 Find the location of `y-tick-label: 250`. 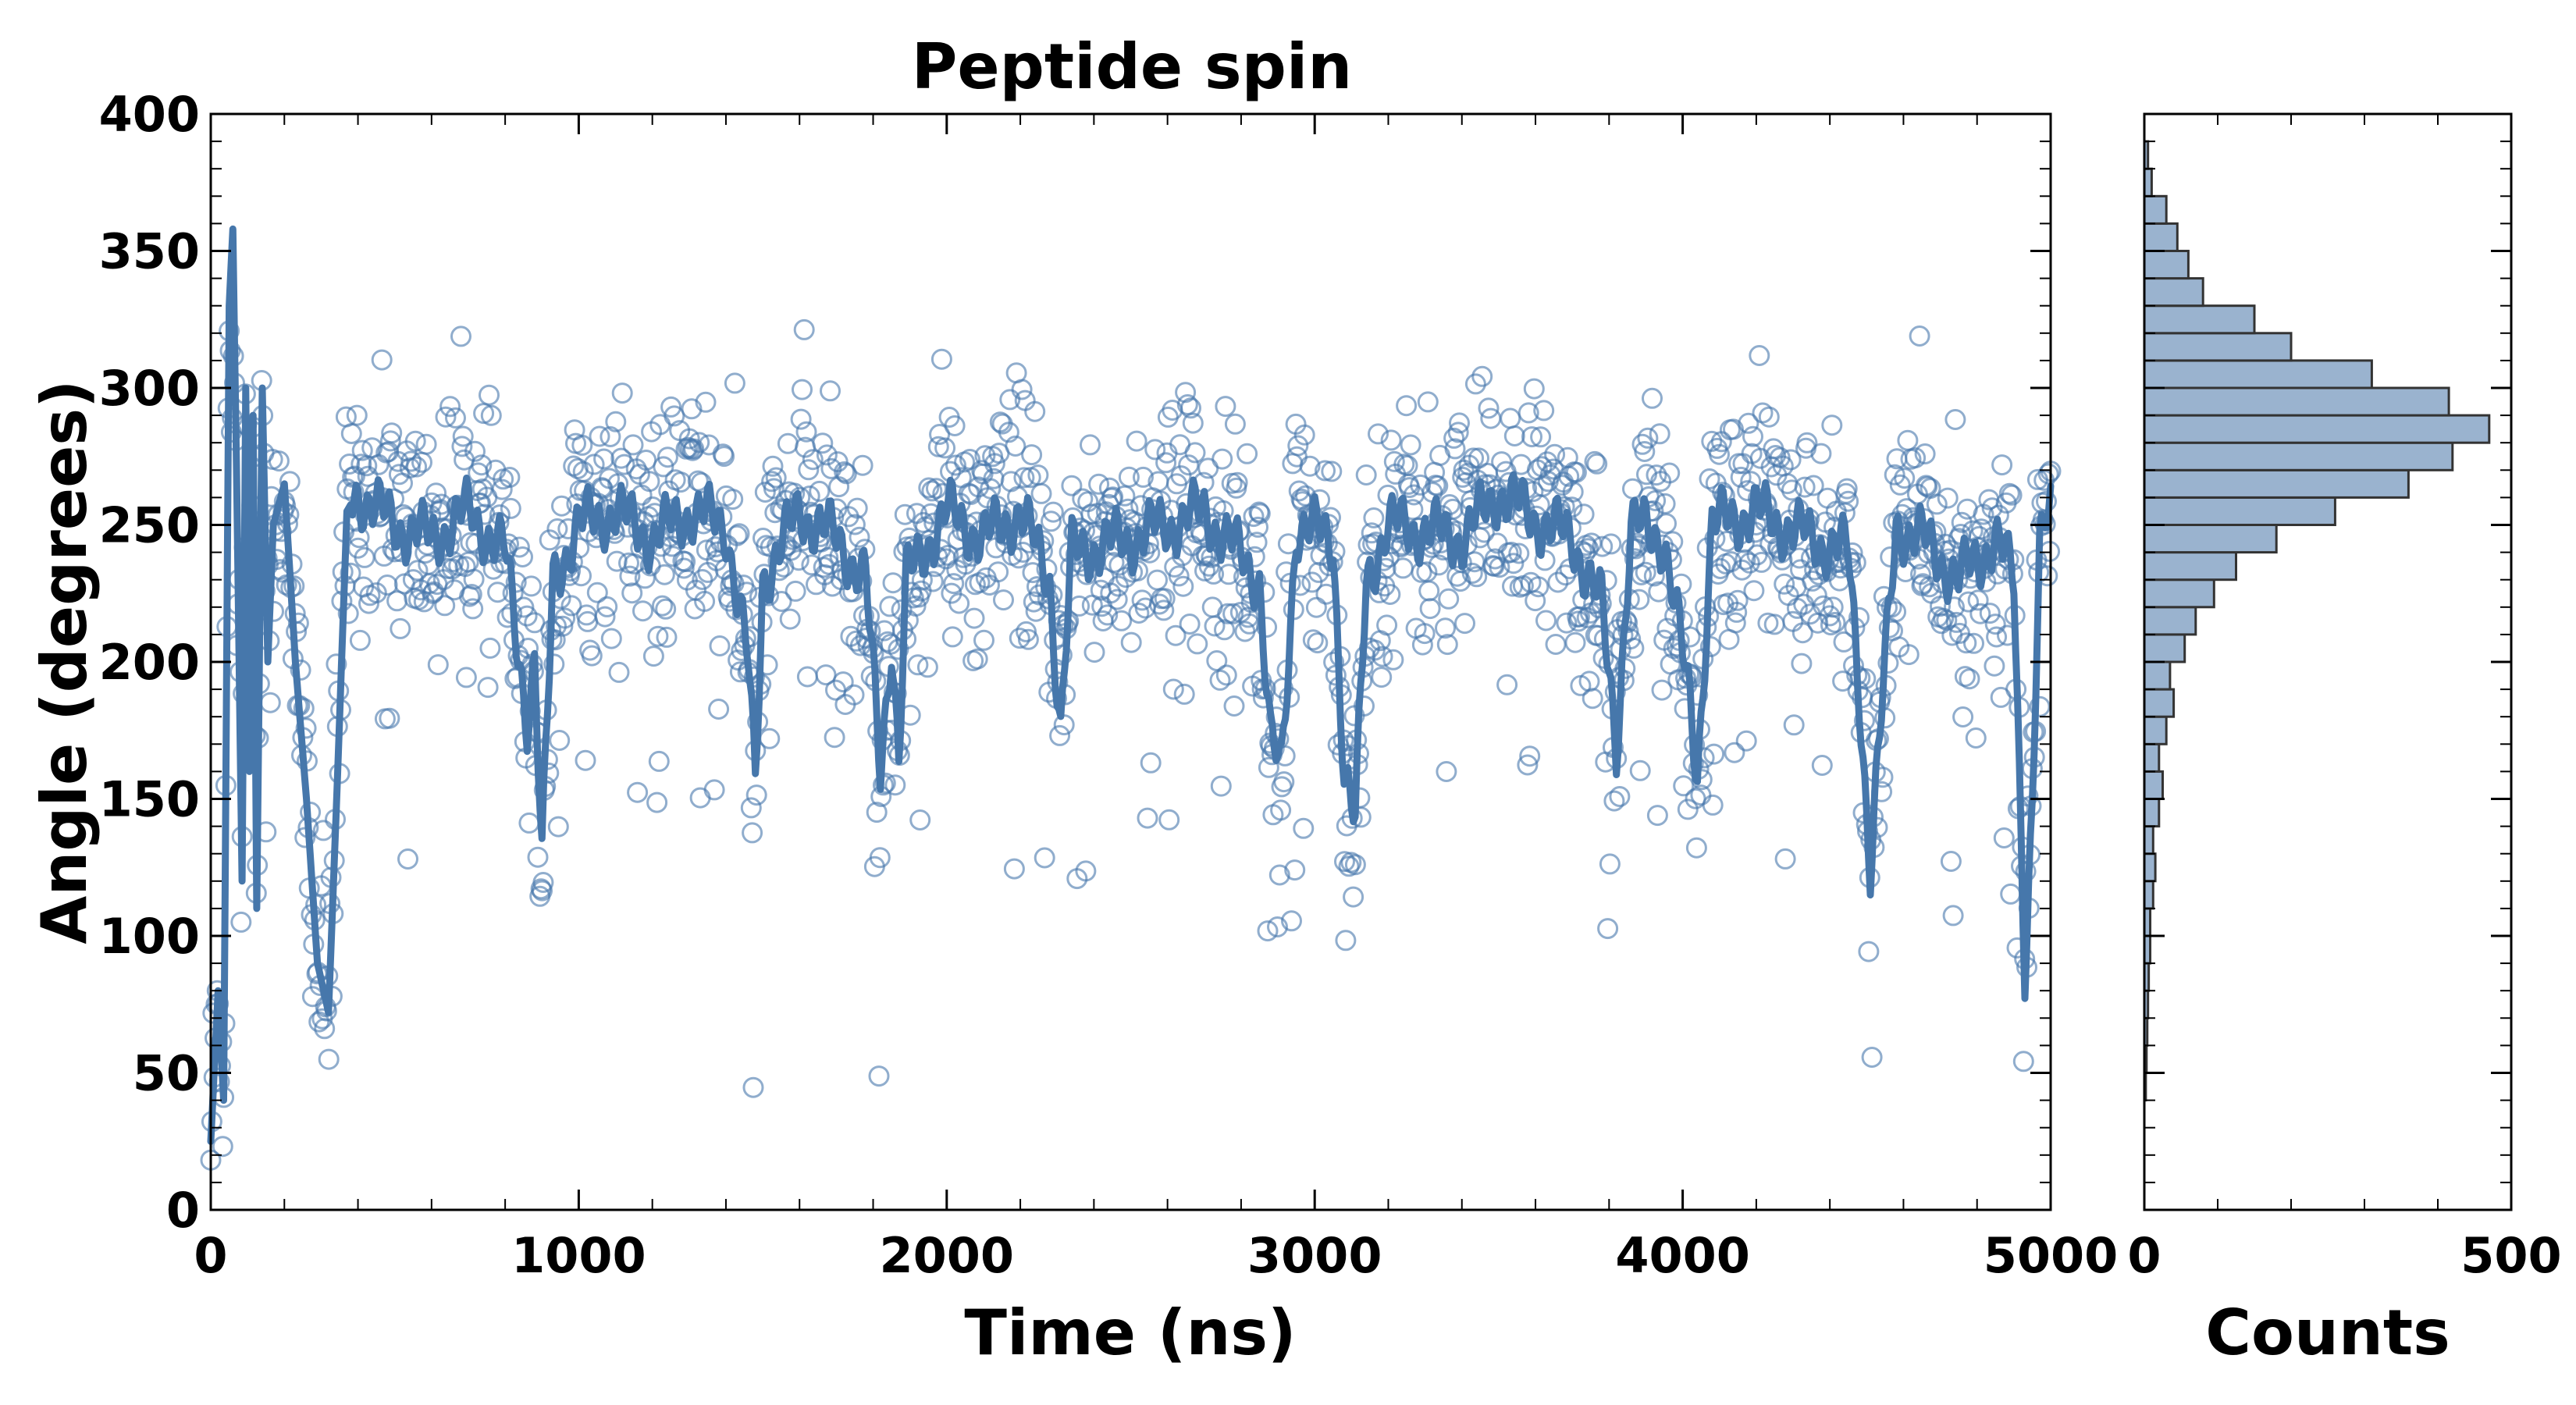

y-tick-label: 250 is located at coordinates (149, 525).